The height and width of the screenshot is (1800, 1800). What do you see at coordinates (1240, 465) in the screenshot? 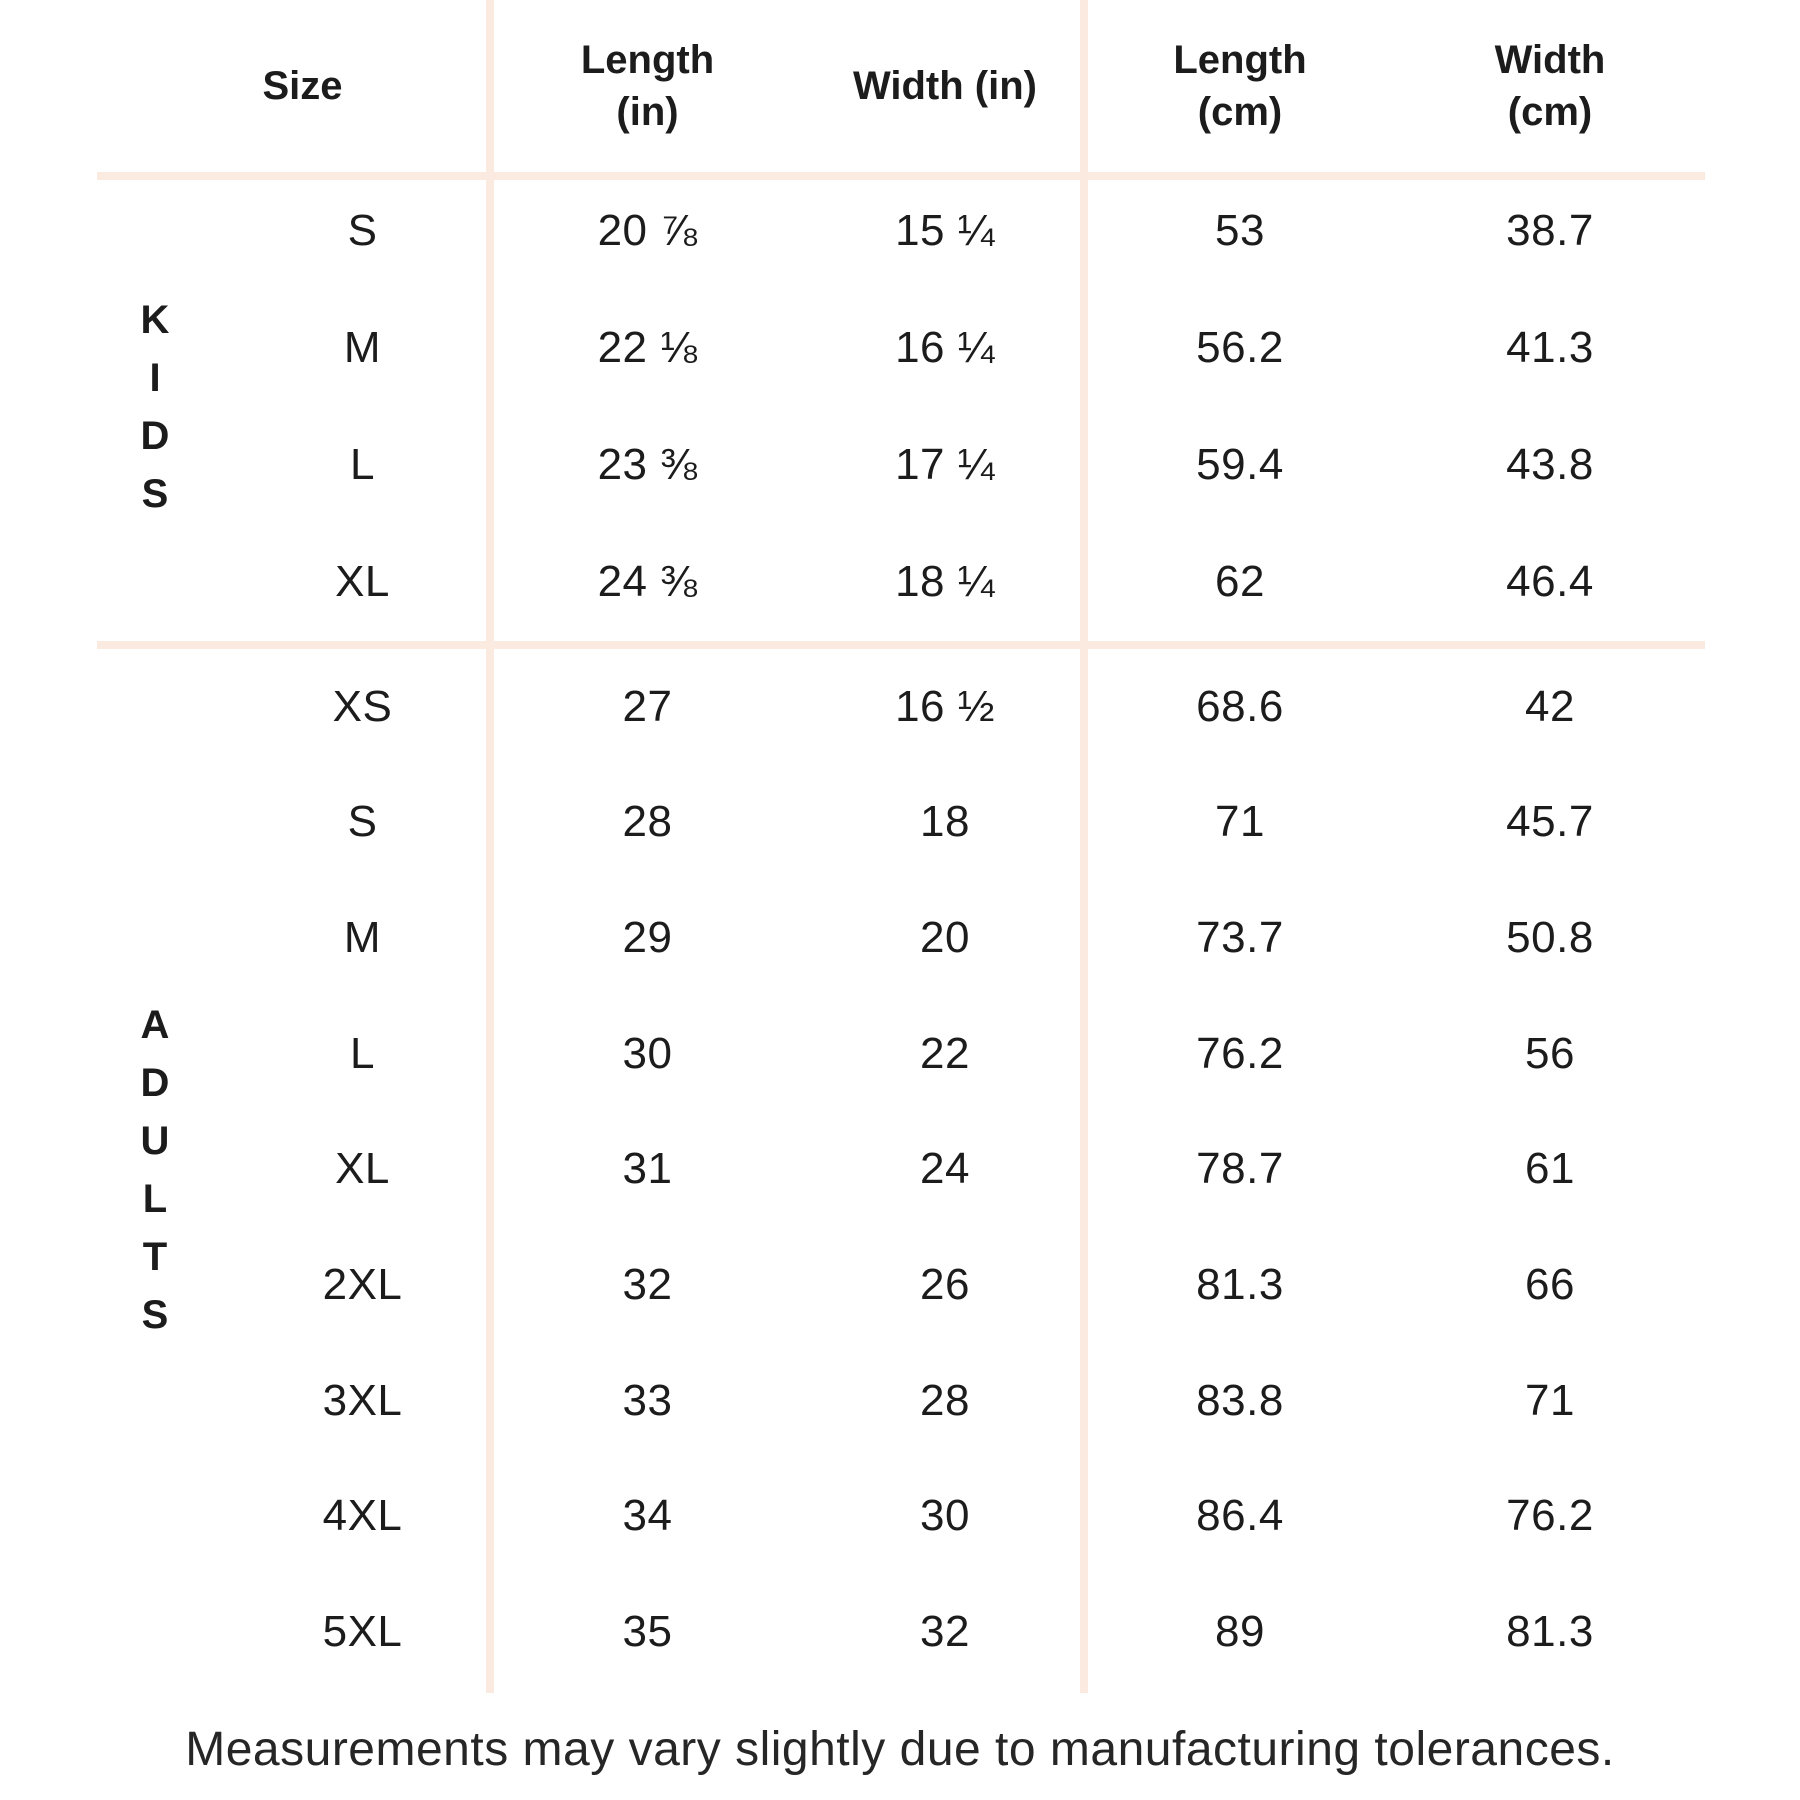
I see `cell-length-cm: 59.4` at bounding box center [1240, 465].